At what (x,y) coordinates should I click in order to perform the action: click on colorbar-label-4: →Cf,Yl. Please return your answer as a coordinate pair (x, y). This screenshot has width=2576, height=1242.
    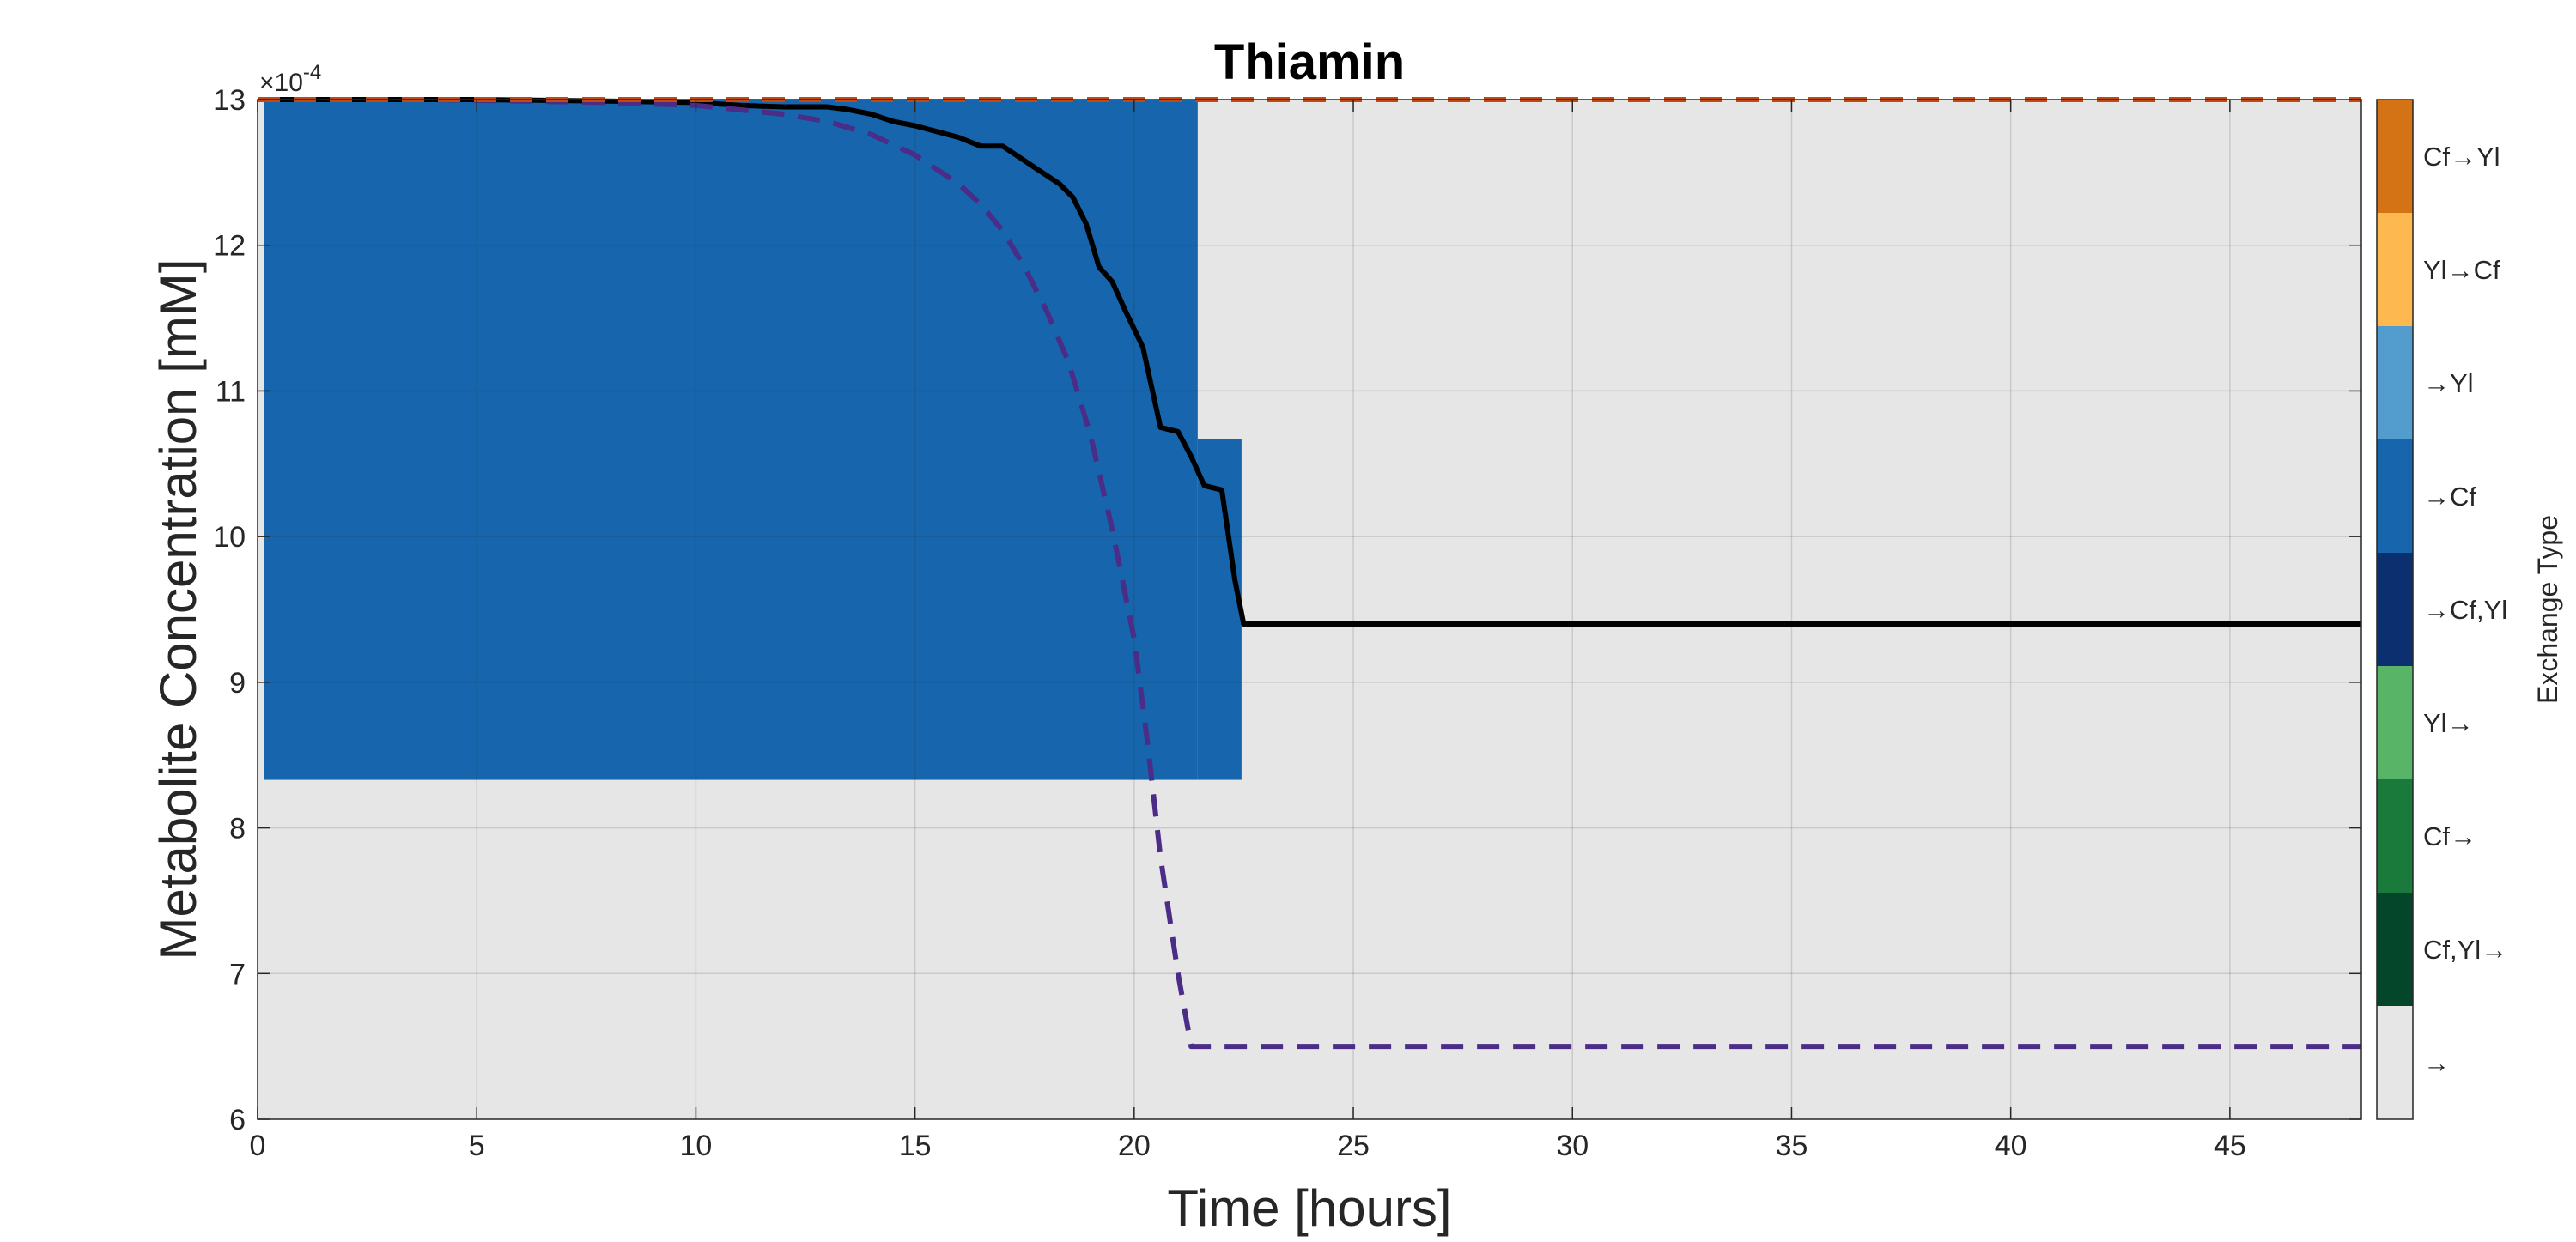
    Looking at the image, I should click on (2465, 610).